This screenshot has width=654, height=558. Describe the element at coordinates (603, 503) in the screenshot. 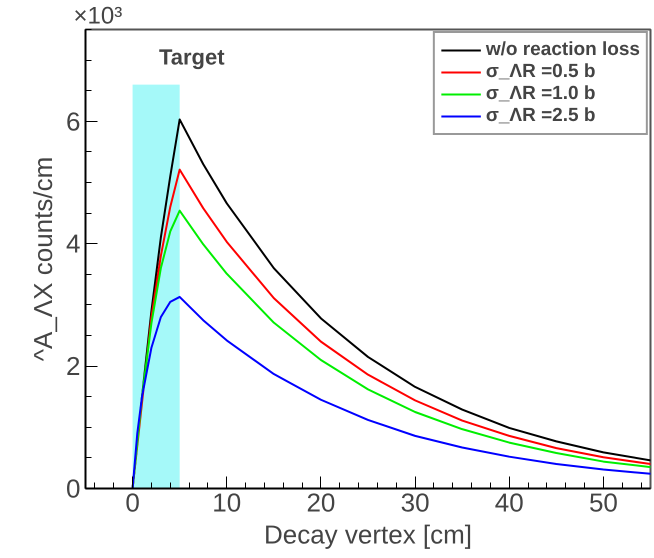

I see `x-tick-label: 50` at that location.